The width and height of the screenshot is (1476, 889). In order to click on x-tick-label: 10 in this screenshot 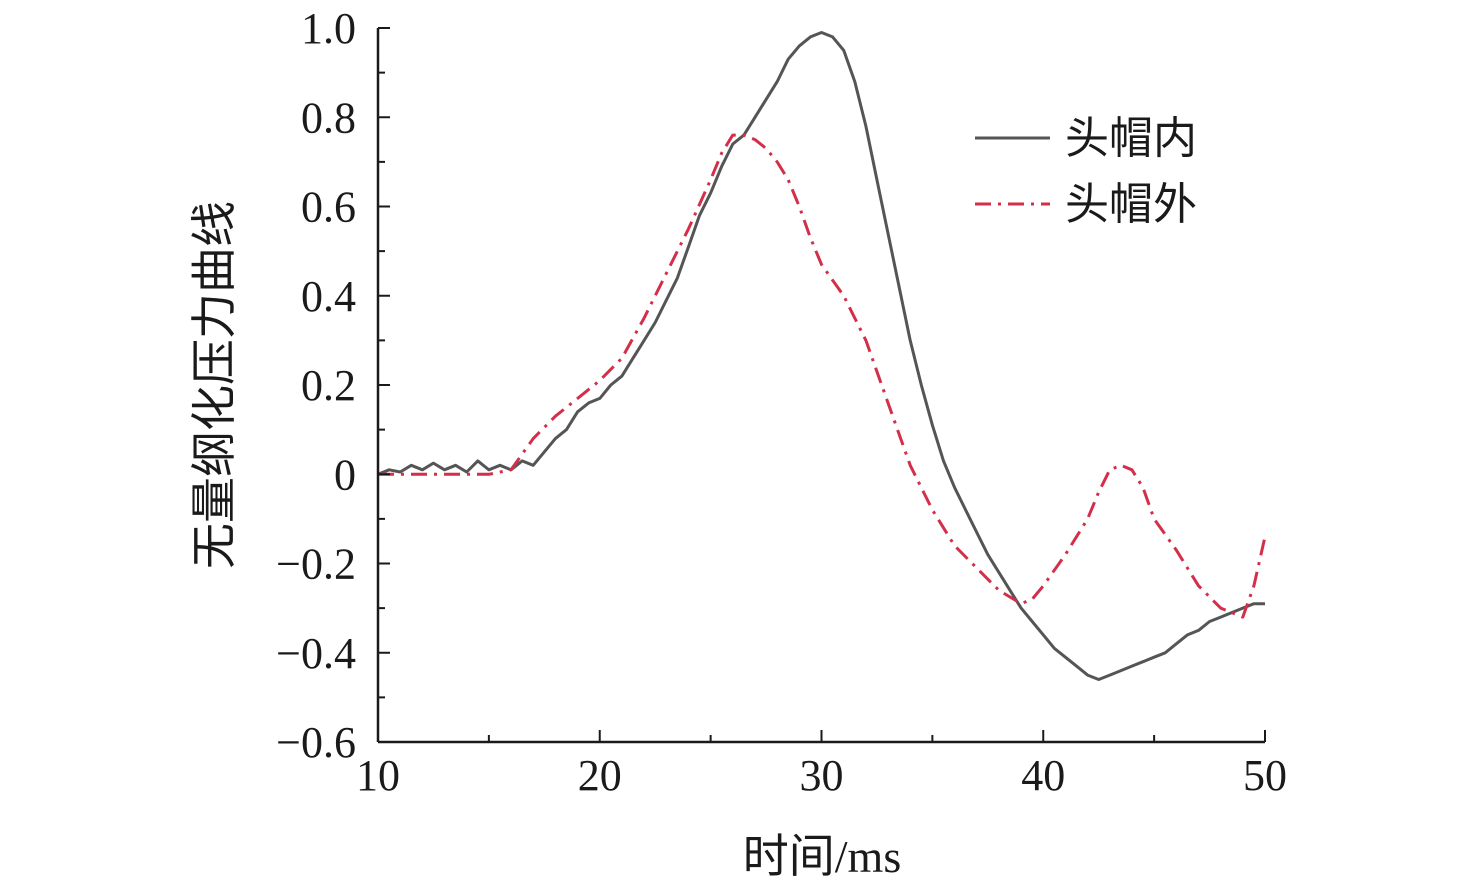, I will do `click(378, 775)`.